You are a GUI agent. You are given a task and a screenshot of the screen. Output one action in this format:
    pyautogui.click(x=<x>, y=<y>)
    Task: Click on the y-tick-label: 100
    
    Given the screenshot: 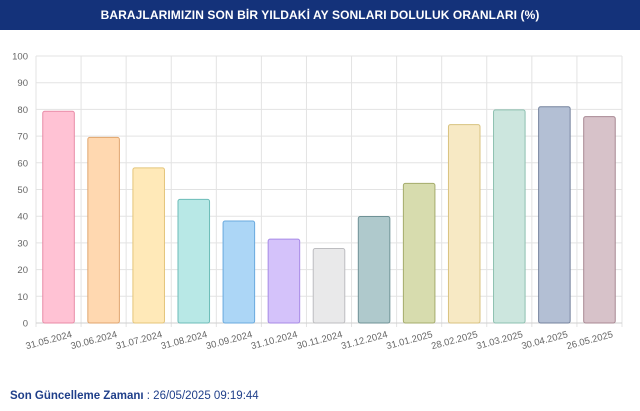 What is the action you would take?
    pyautogui.click(x=20, y=57)
    